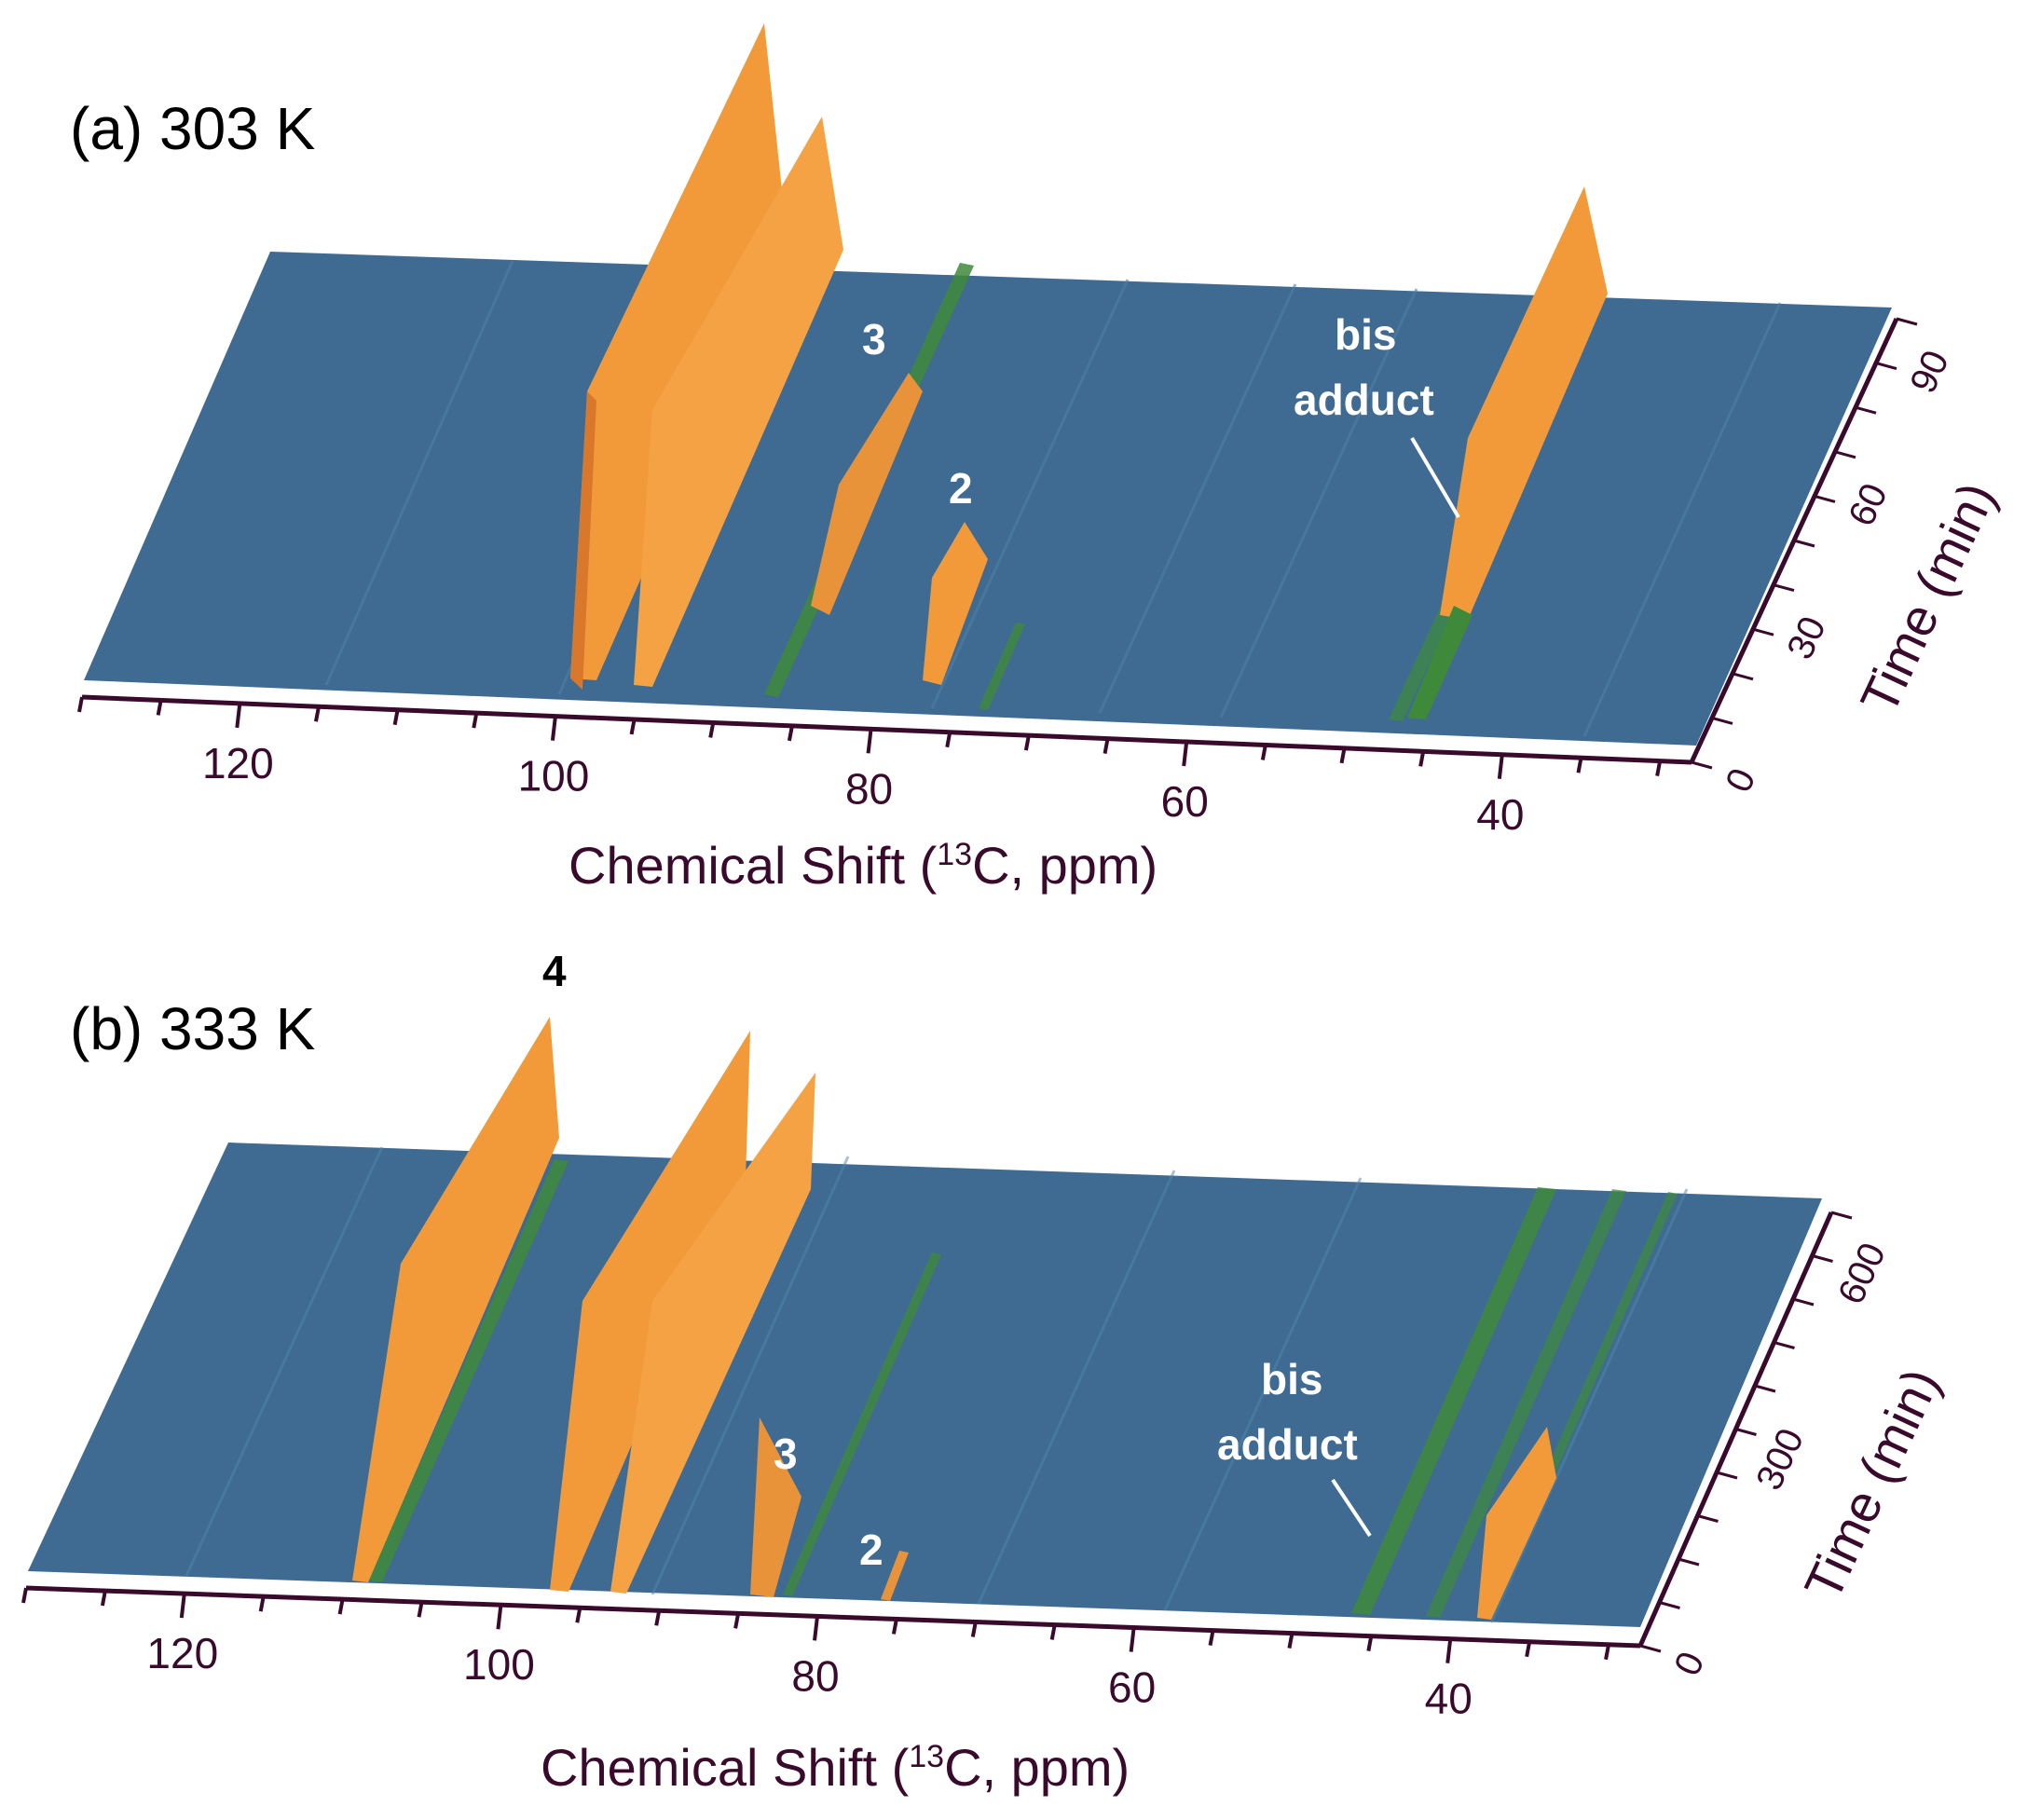  I want to click on annotation-3: 3, so click(874, 339).